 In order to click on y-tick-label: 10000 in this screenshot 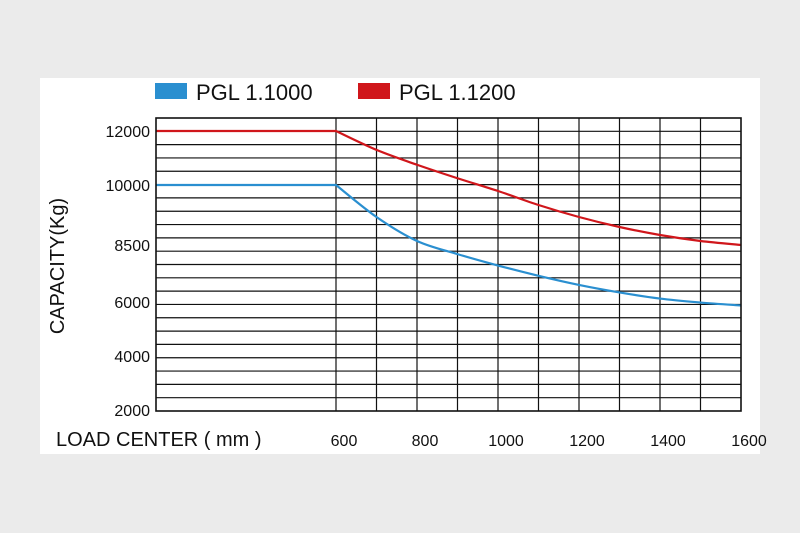, I will do `click(128, 186)`.